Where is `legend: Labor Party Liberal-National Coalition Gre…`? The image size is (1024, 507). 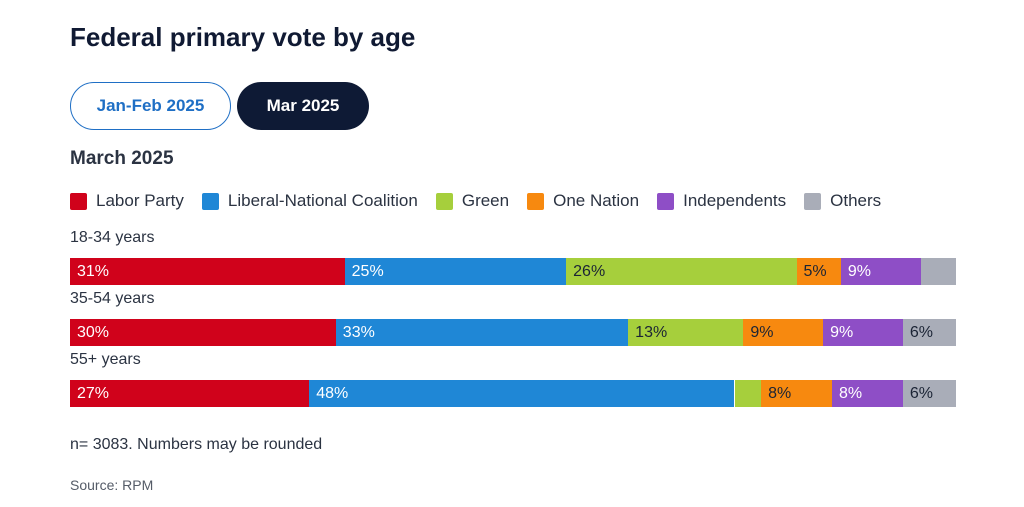 legend: Labor Party Liberal-National Coalition Gre… is located at coordinates (475, 201).